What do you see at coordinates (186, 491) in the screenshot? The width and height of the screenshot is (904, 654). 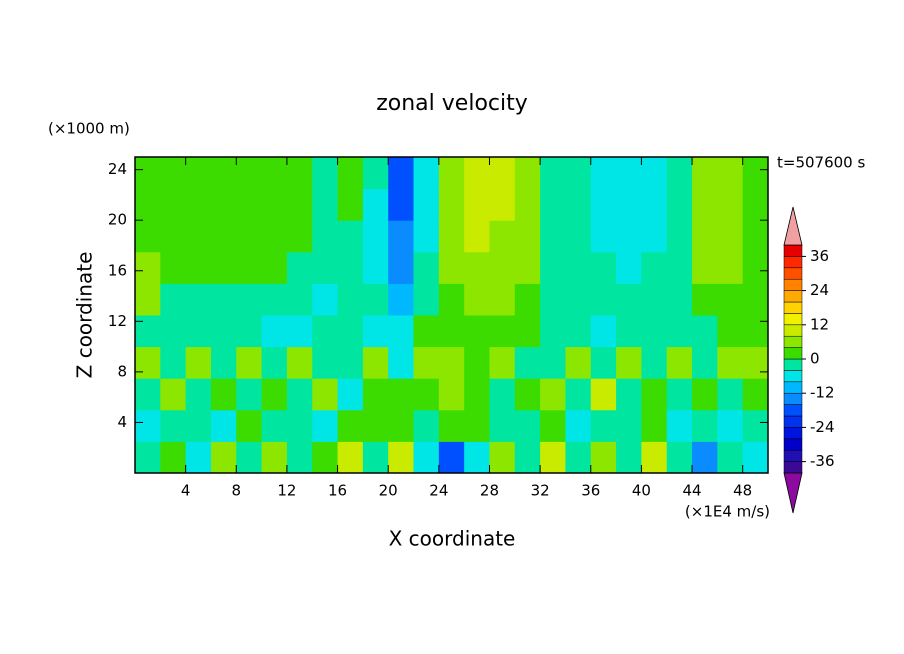 I see `x-tick-label: 4` at bounding box center [186, 491].